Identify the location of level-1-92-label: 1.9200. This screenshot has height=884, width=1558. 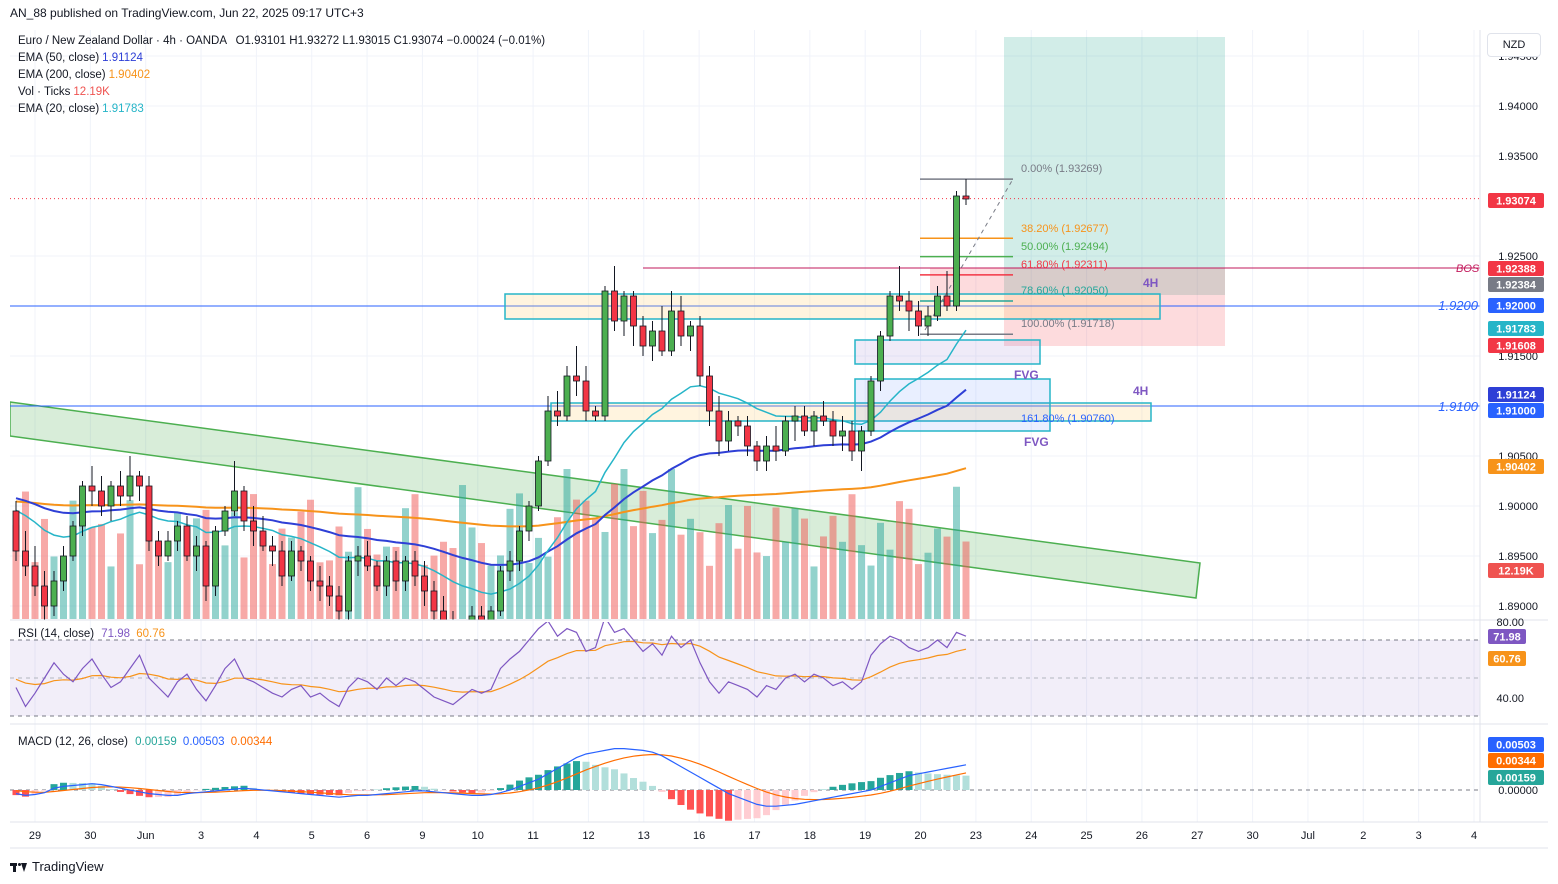
(1458, 305).